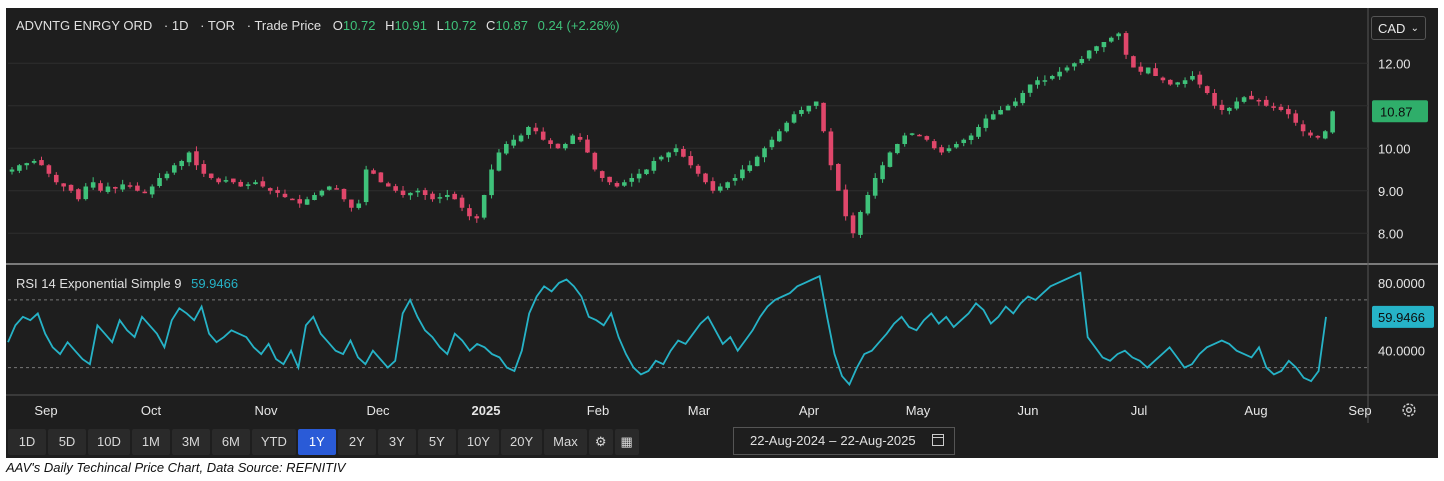 The height and width of the screenshot is (481, 1444). Describe the element at coordinates (1401, 351) in the screenshot. I see `rsi-tick-label: 40.0000` at that location.